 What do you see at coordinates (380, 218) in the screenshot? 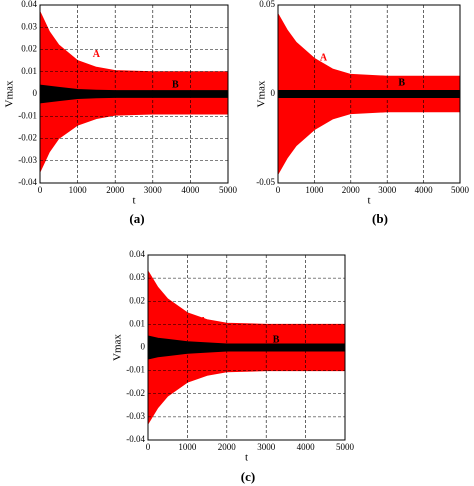
I see `caption: (b)` at bounding box center [380, 218].